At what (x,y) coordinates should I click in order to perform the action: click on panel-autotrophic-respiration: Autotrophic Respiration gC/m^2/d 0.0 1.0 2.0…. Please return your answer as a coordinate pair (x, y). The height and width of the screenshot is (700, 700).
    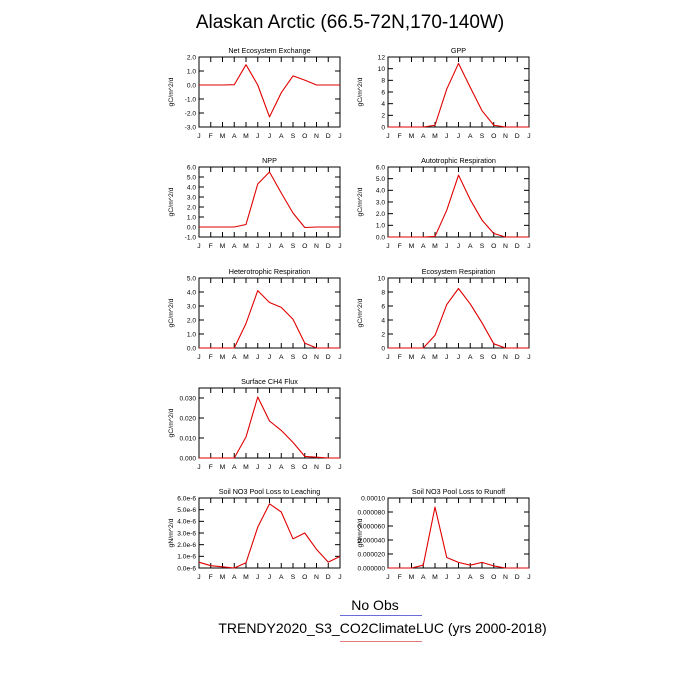
    Looking at the image, I should click on (444, 203).